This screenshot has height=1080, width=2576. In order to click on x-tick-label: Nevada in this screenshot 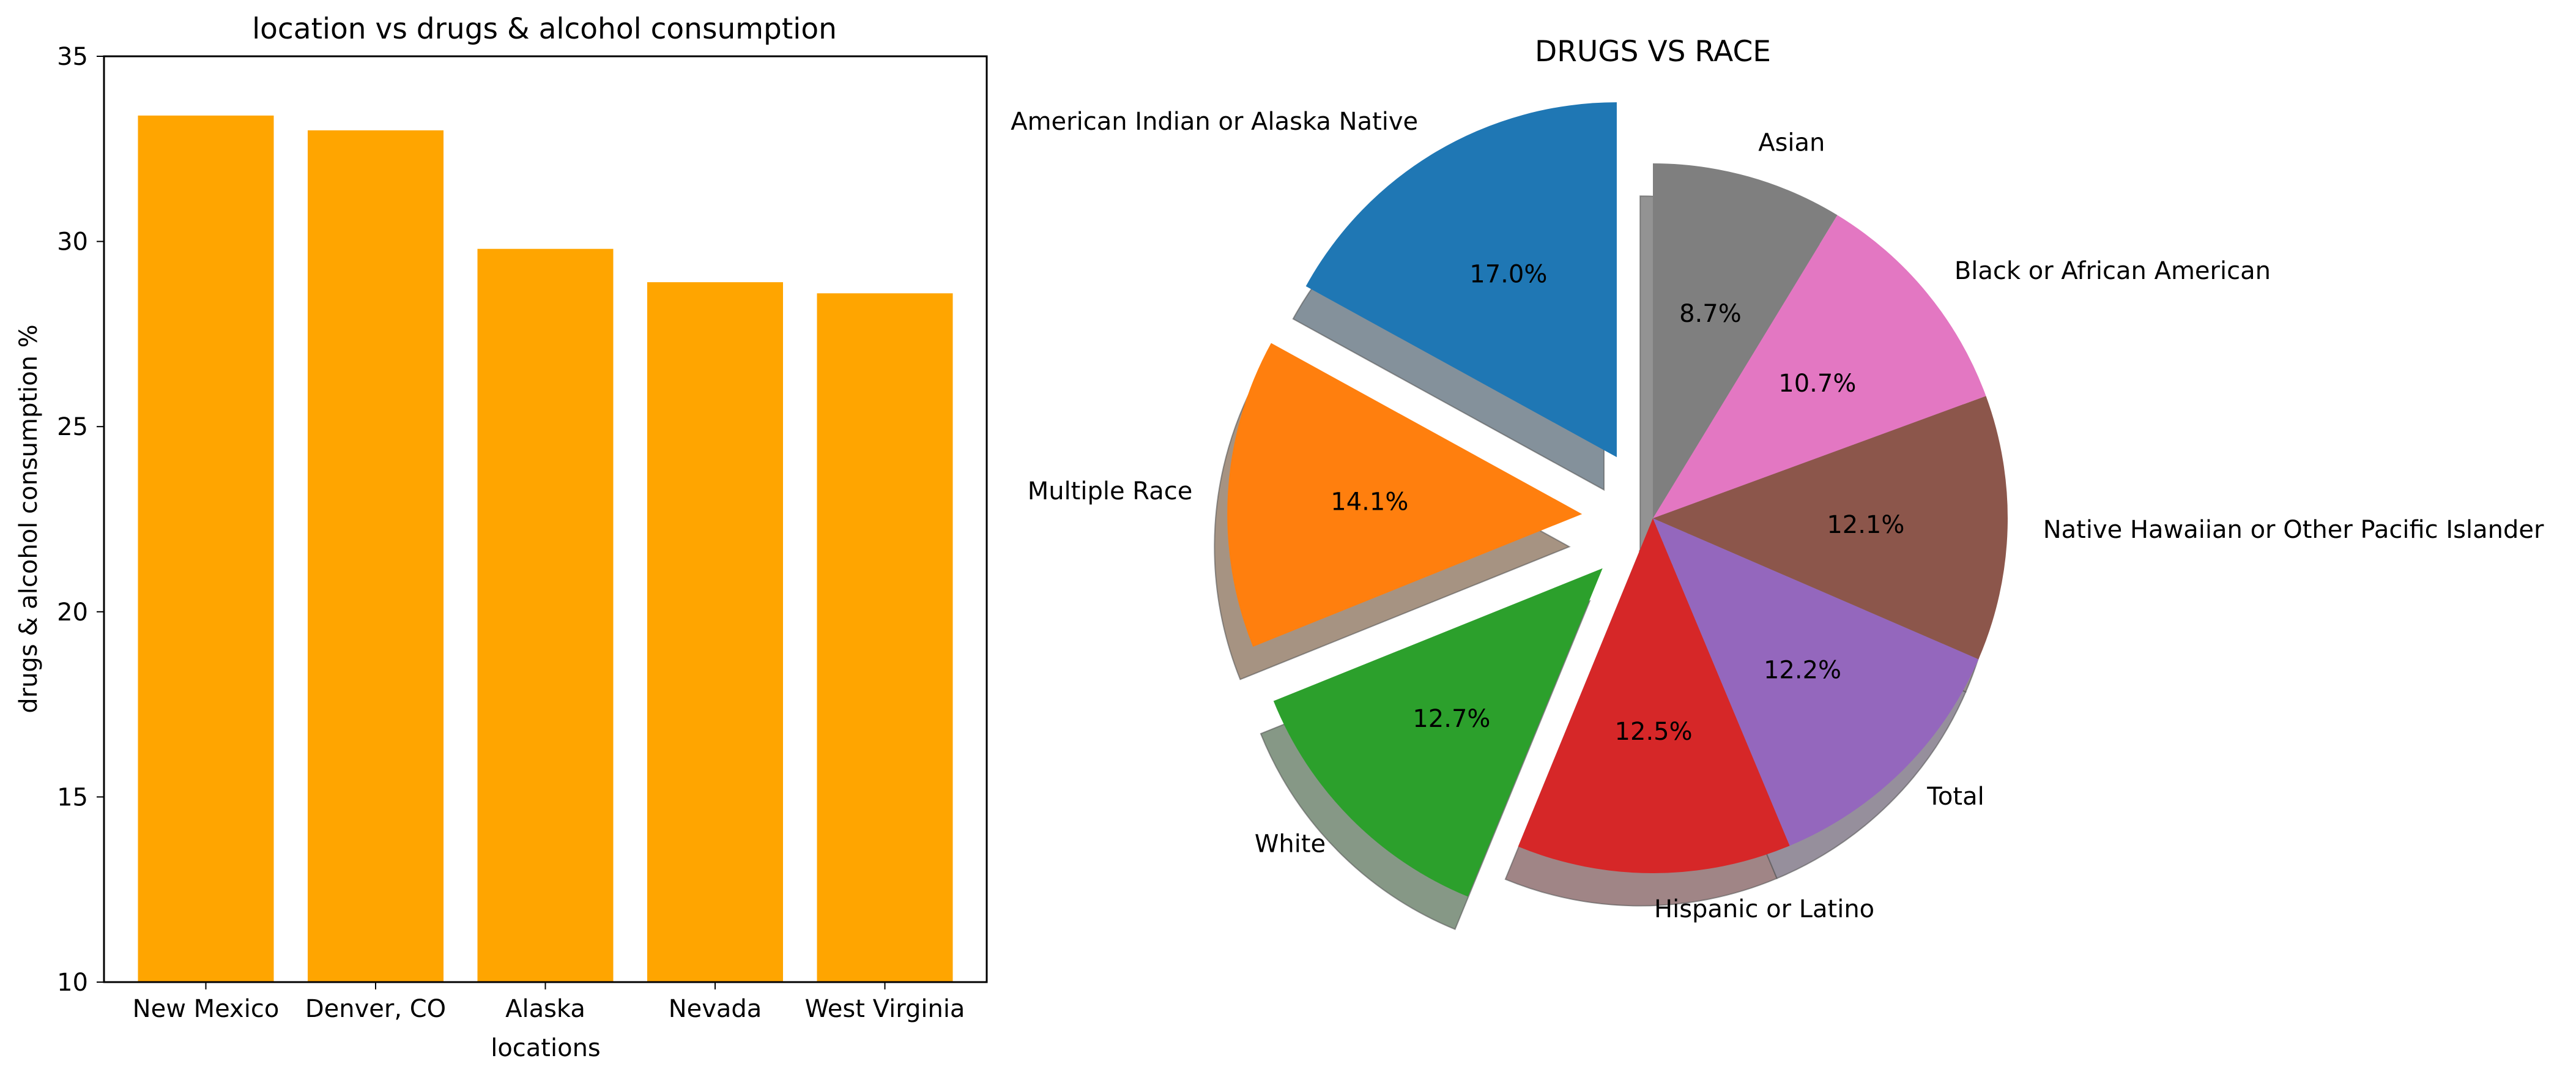, I will do `click(715, 1009)`.